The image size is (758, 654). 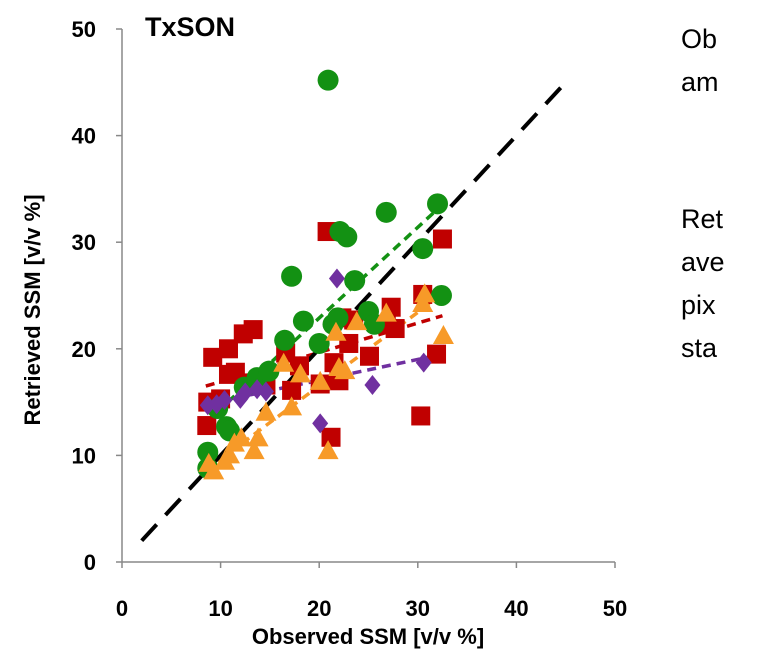 What do you see at coordinates (319, 608) in the screenshot?
I see `x-tick-label: 20` at bounding box center [319, 608].